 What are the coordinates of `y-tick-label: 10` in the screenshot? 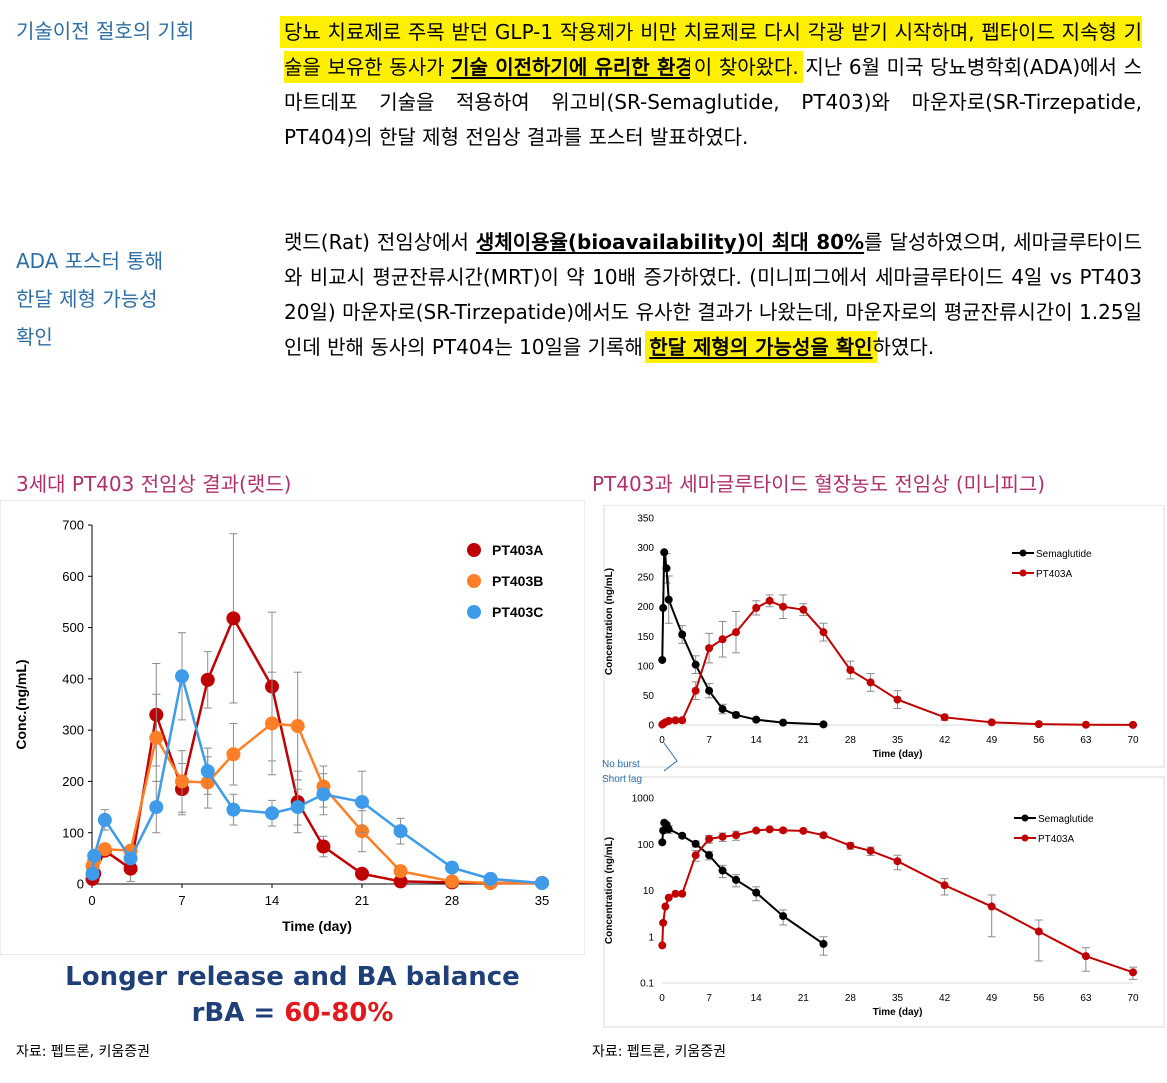 It's located at (649, 891).